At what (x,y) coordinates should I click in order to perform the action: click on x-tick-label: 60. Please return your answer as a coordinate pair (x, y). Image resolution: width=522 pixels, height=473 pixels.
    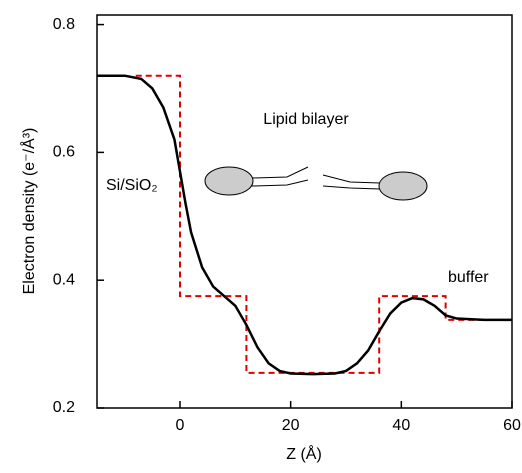
    Looking at the image, I should click on (512, 425).